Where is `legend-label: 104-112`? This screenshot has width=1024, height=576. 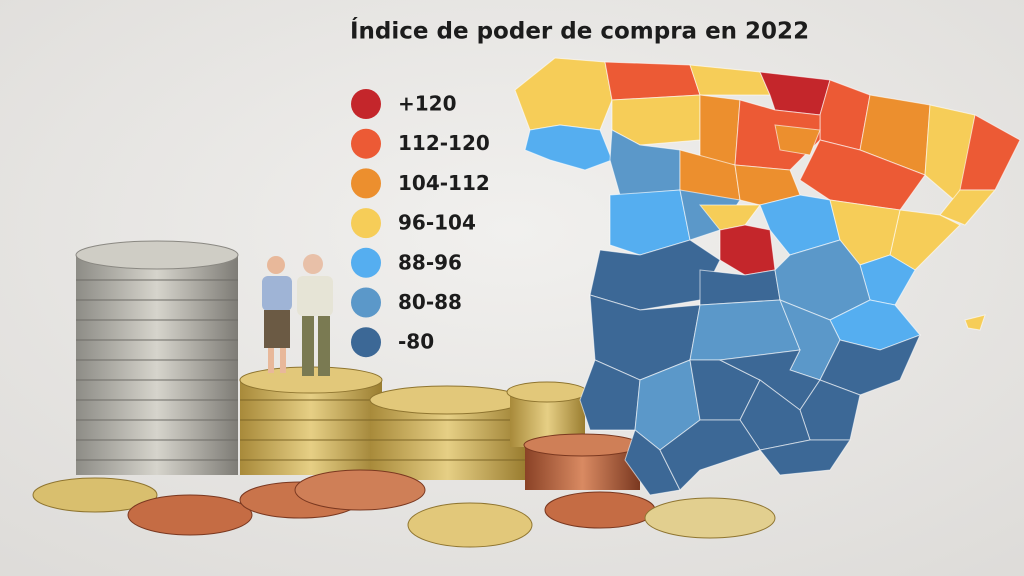 legend-label: 104-112 is located at coordinates (444, 183).